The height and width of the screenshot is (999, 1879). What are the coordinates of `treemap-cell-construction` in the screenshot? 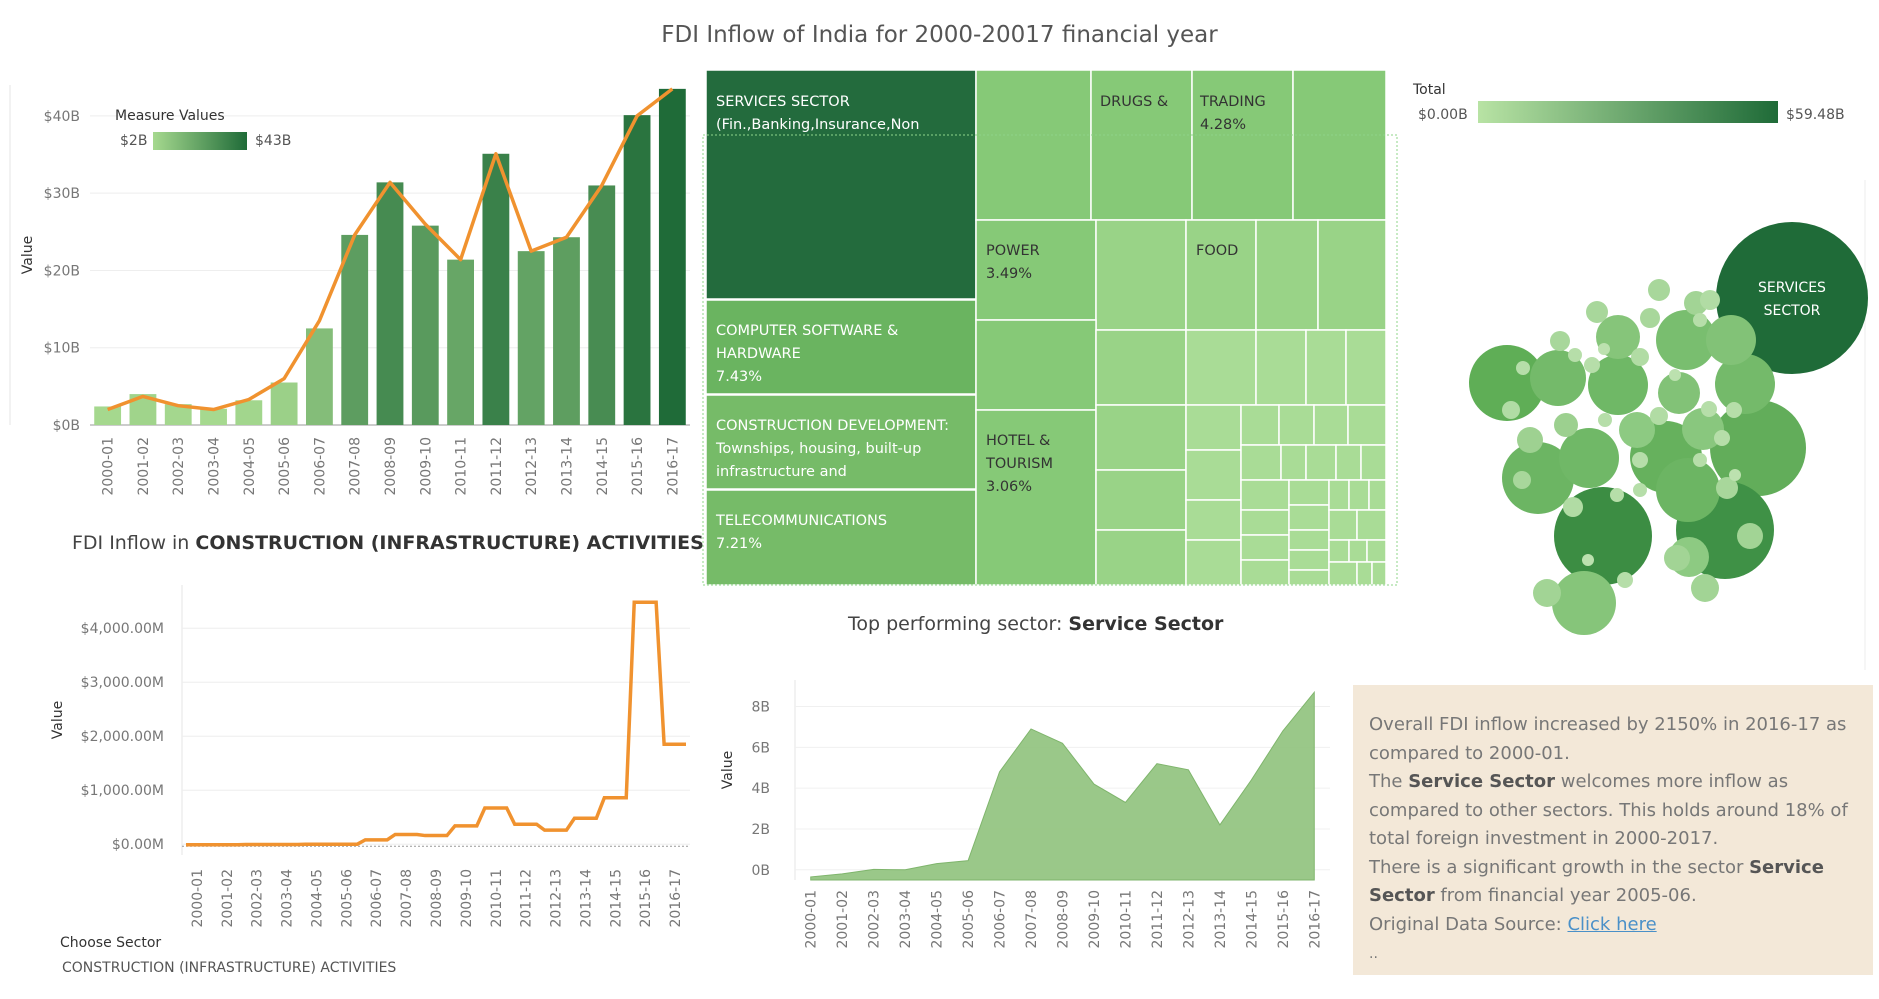 It's located at (841, 442).